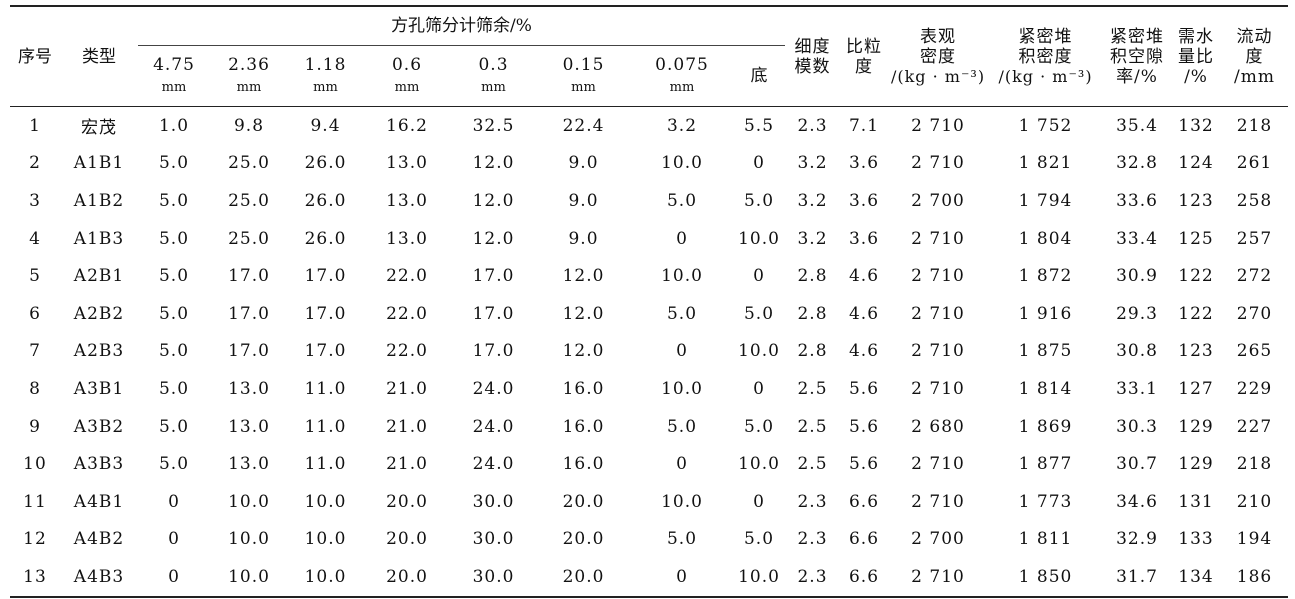 The image size is (1295, 599). What do you see at coordinates (1137, 501) in the screenshot?
I see `cell-void-ratio: 34.6` at bounding box center [1137, 501].